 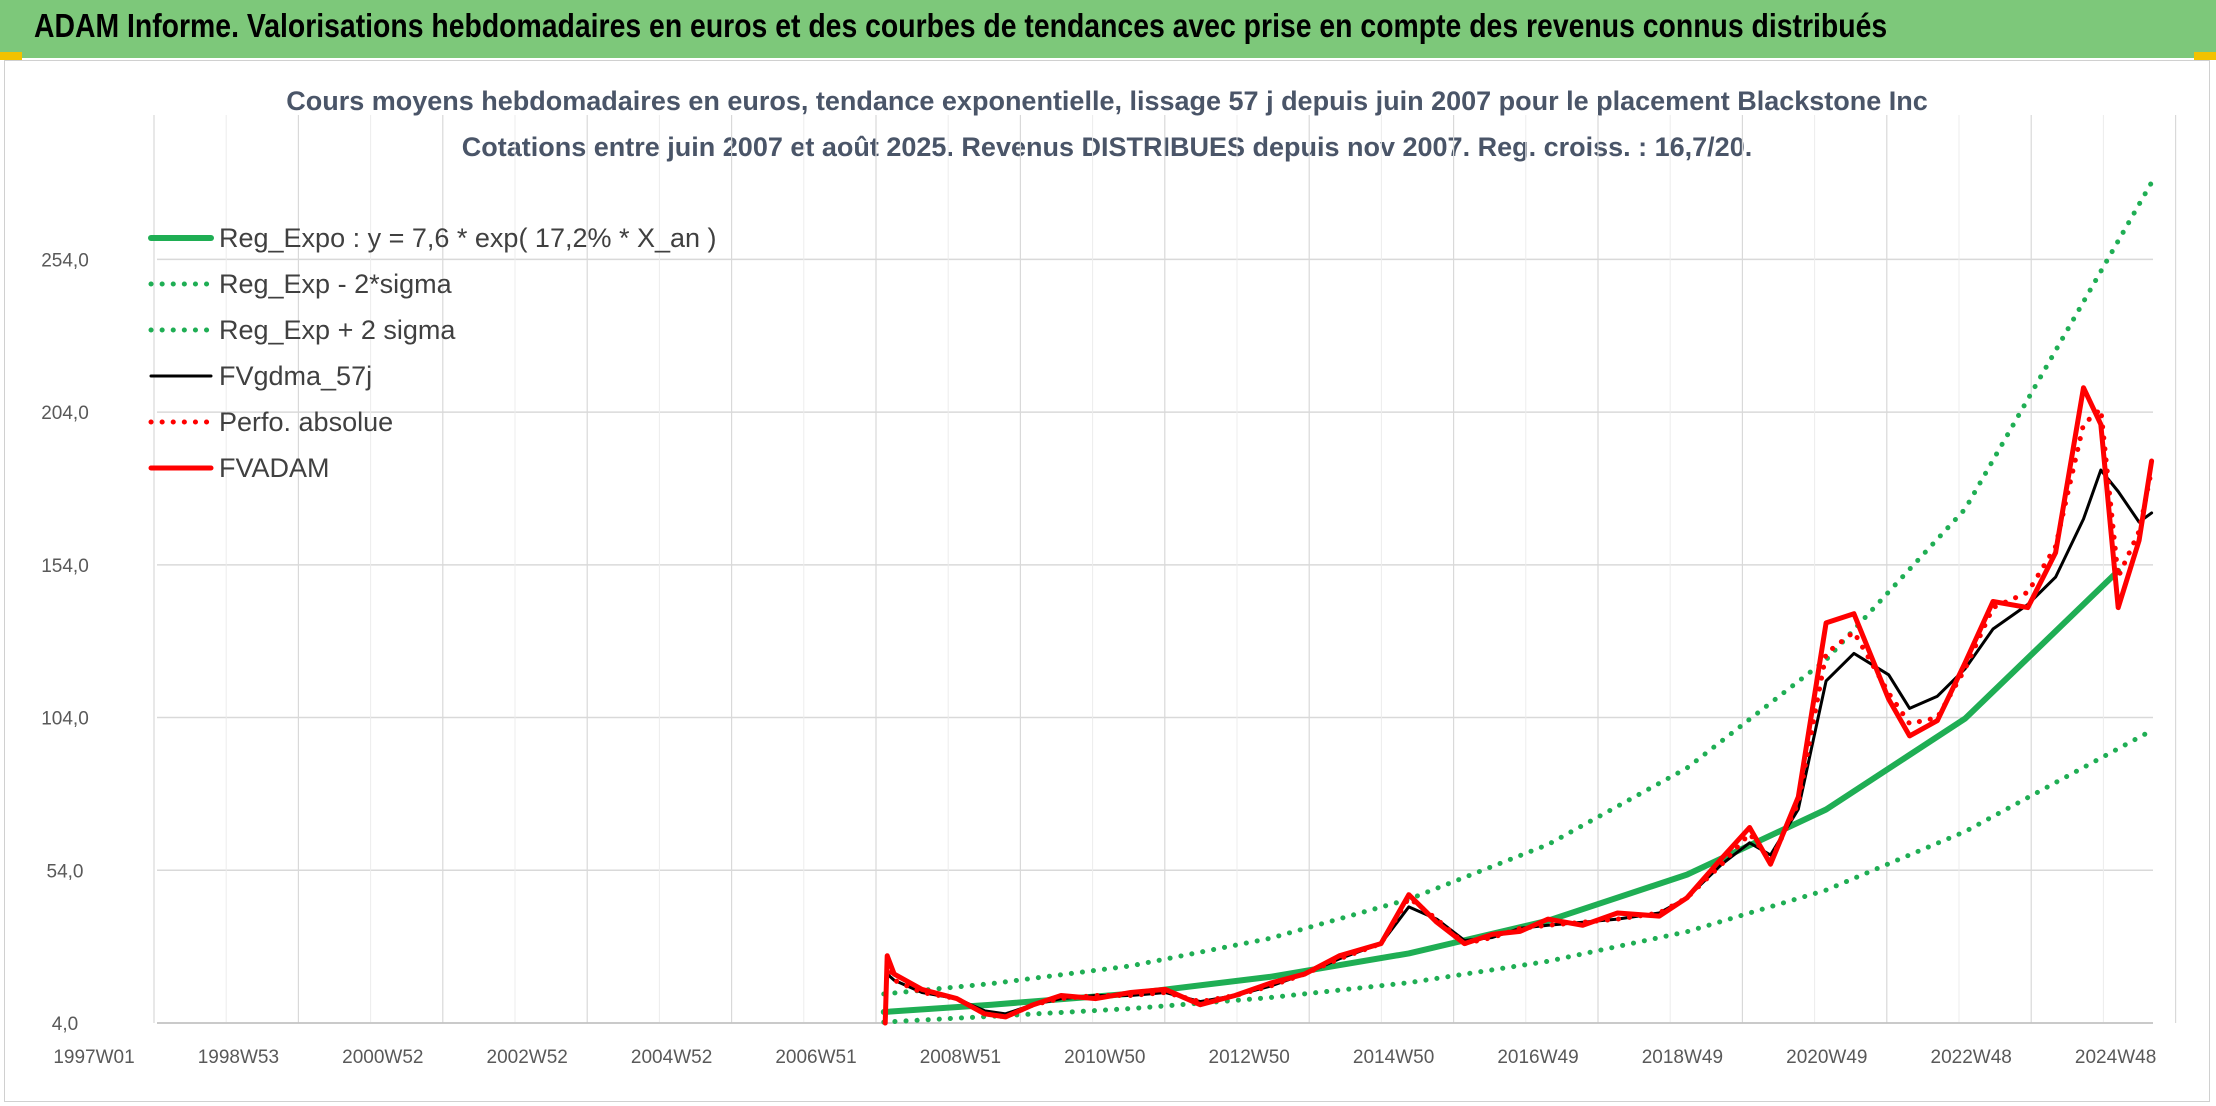 I want to click on x-tick-label: 2018W49, so click(x=1682, y=1057).